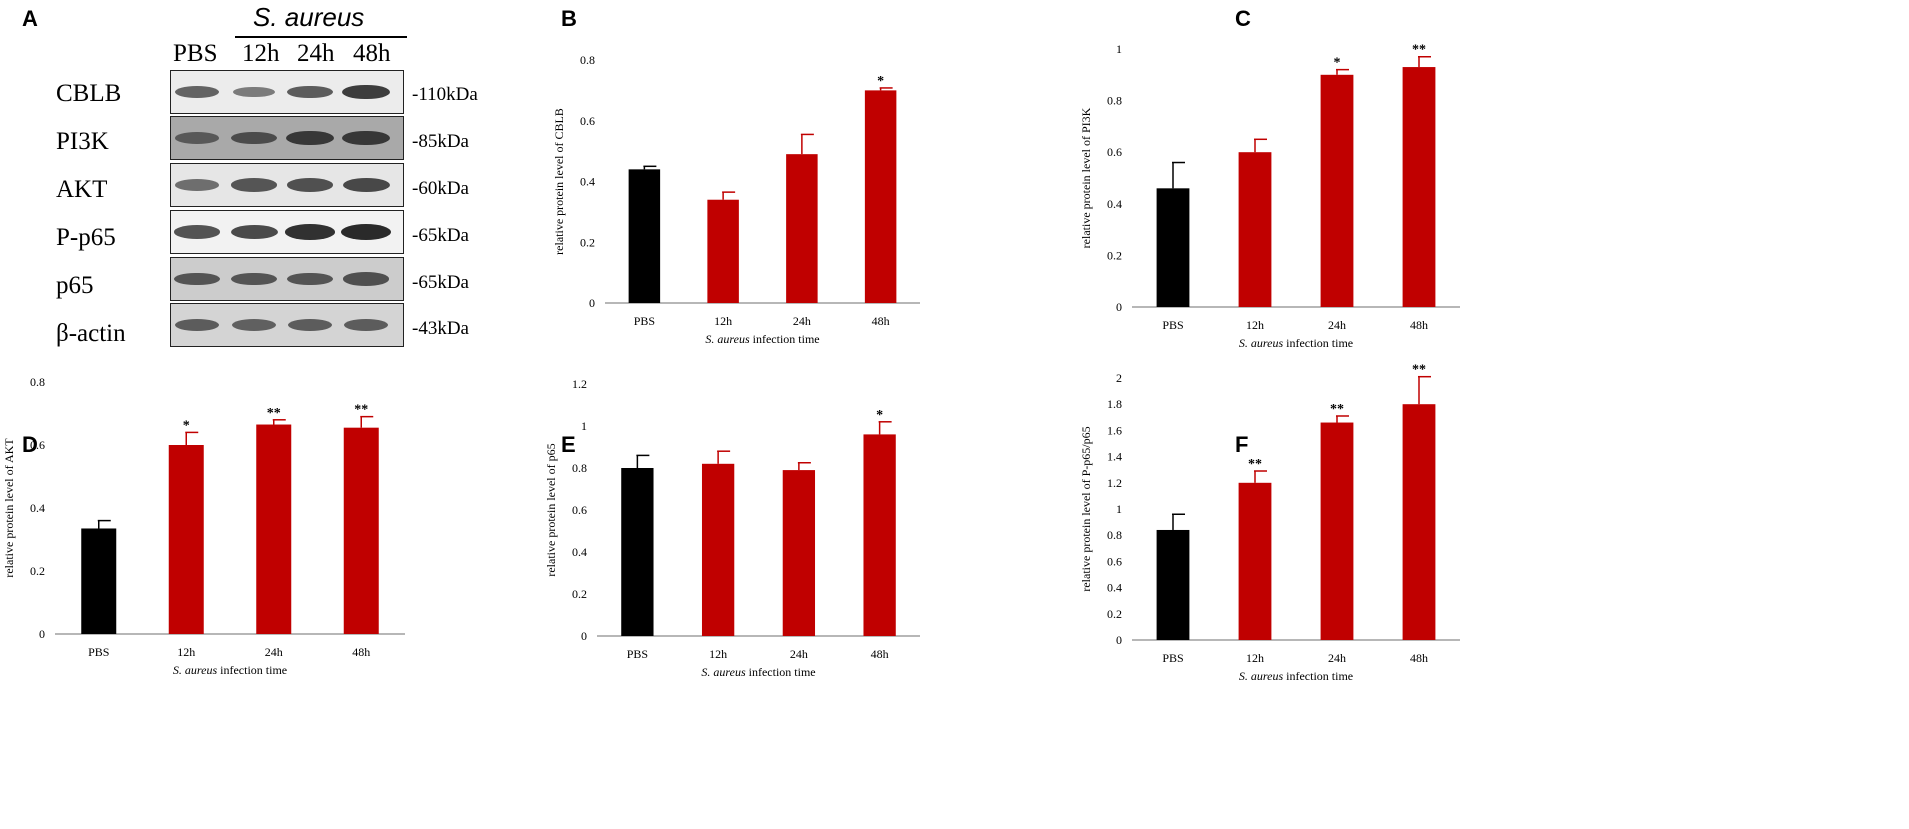 This screenshot has width=1909, height=829. Describe the element at coordinates (445, 94) in the screenshot. I see `kda-marker: -110kDa` at that location.